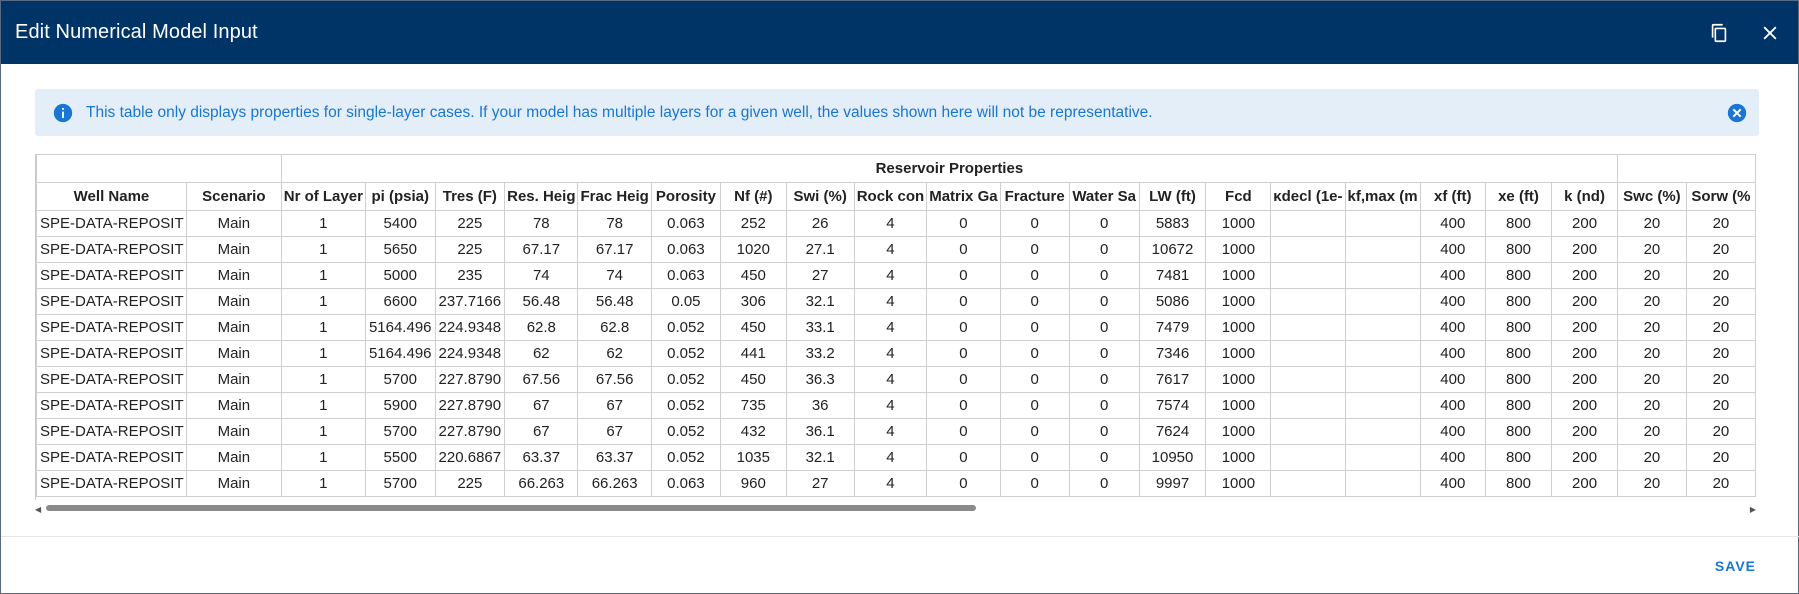 The width and height of the screenshot is (1799, 594). Describe the element at coordinates (890, 196) in the screenshot. I see `column-header: Rock con` at that location.